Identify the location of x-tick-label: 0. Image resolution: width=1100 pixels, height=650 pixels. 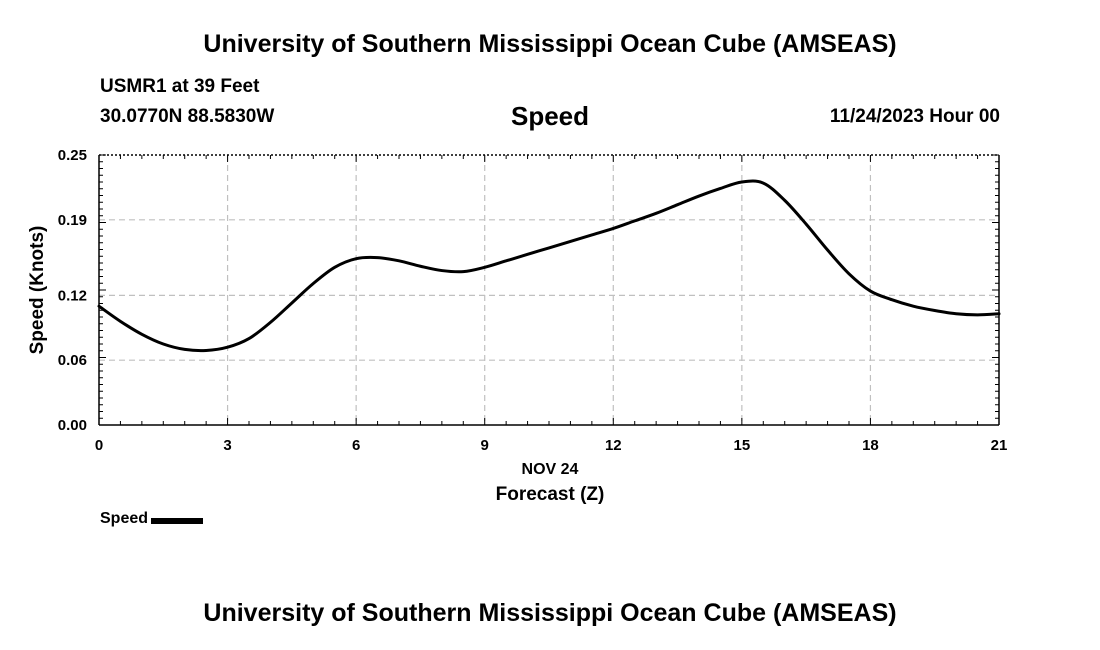
(99, 445).